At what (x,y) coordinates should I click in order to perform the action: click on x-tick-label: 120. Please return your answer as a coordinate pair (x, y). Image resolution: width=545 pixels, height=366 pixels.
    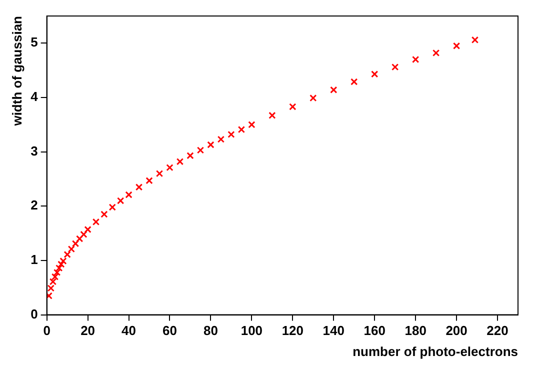
    Looking at the image, I should click on (293, 330).